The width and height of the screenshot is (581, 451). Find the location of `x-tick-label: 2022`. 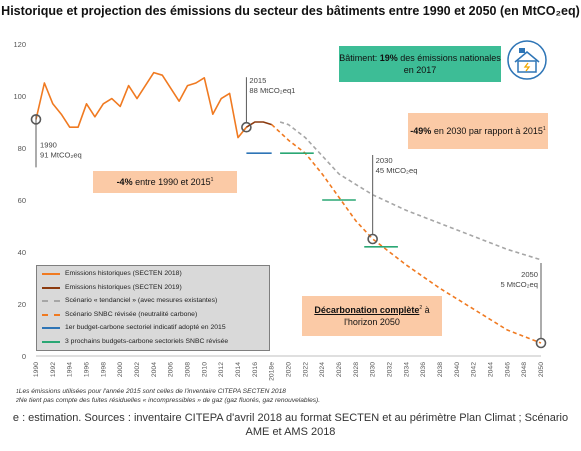

x-tick-label: 2022 is located at coordinates (305, 369).